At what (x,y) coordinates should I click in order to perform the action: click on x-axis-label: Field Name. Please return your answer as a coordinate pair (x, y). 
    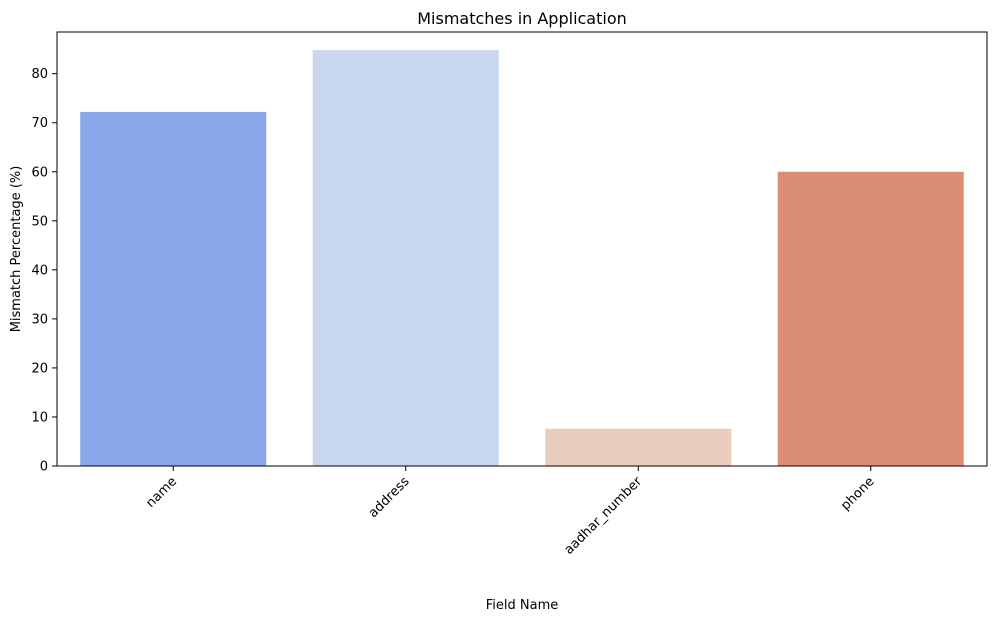
    Looking at the image, I should click on (522, 605).